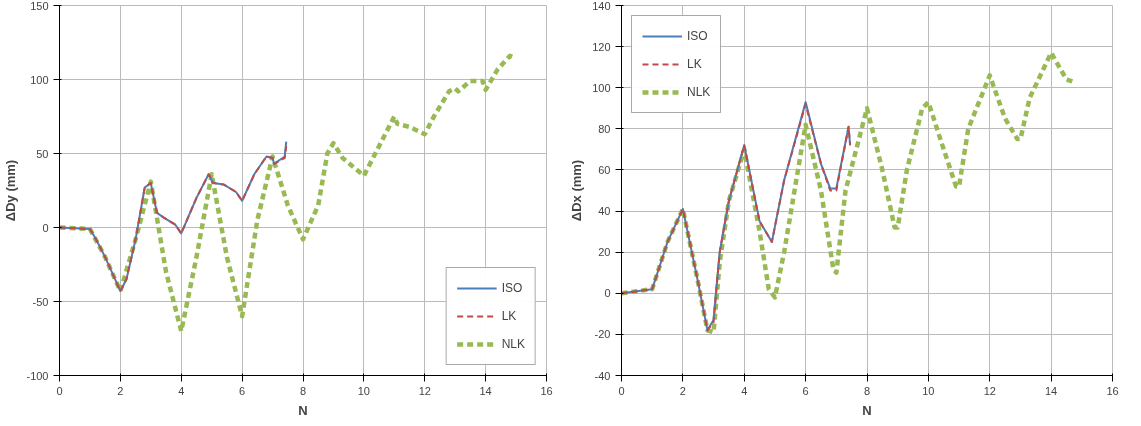  Describe the element at coordinates (602, 334) in the screenshot. I see `y-tick-label: -20` at that location.